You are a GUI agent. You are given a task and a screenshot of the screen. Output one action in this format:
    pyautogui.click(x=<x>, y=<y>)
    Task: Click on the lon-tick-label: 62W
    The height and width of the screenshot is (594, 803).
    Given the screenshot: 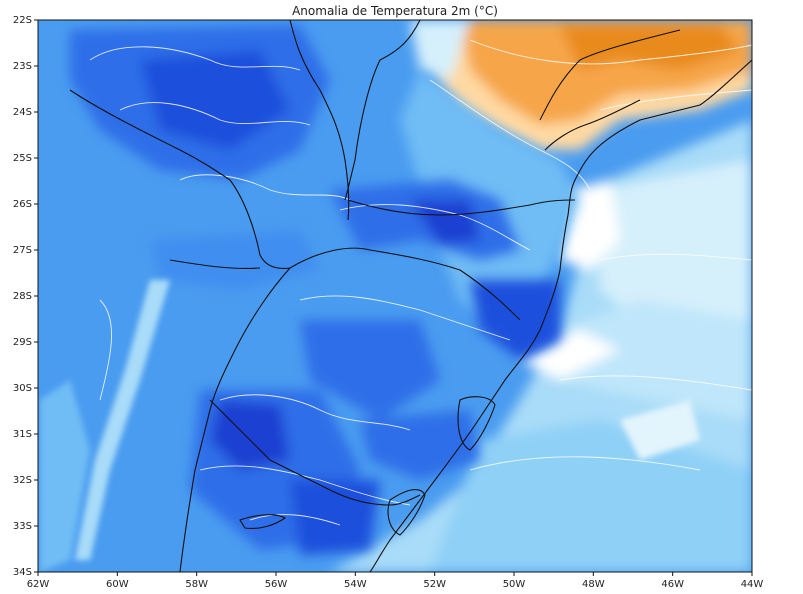 What is the action you would take?
    pyautogui.click(x=38, y=584)
    